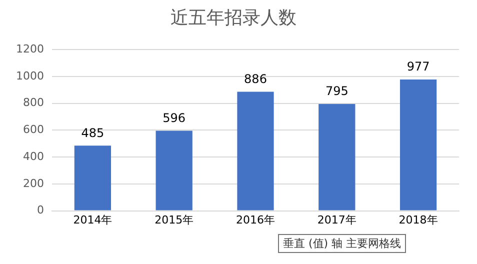  Describe the element at coordinates (255, 219) in the screenshot. I see `x-tick-label: 2016年` at that location.